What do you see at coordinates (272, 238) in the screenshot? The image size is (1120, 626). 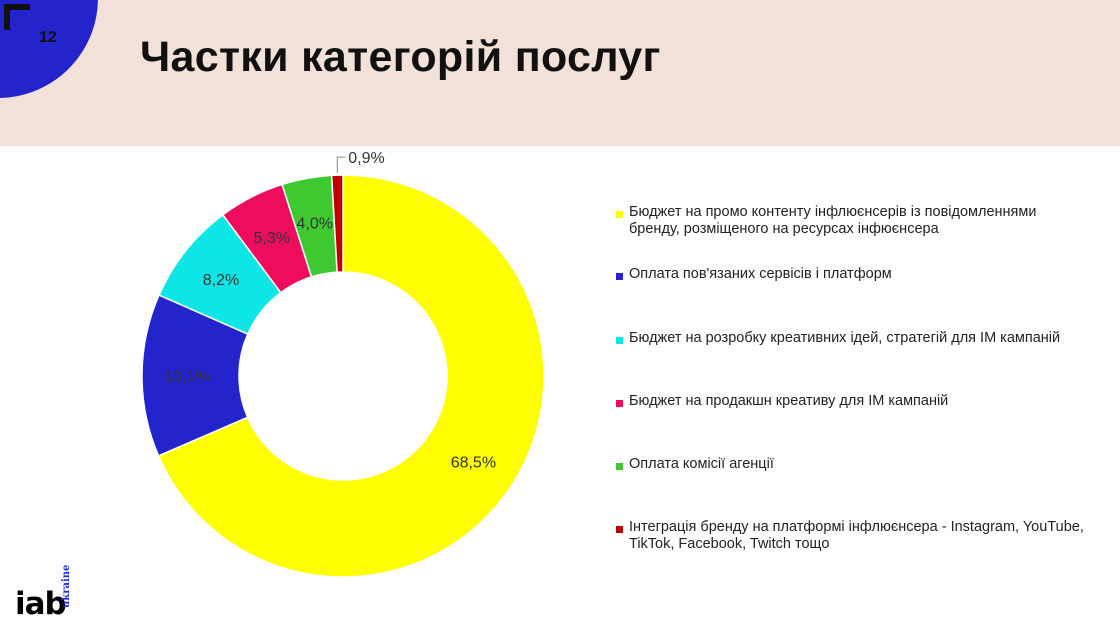 I see `slice-value-label: 5,3%` at bounding box center [272, 238].